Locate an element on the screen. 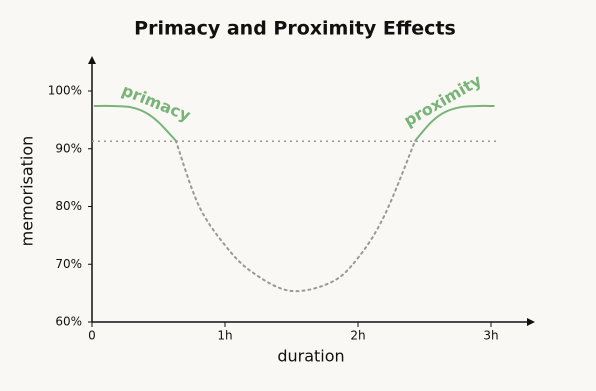  x-tick-label: 1h is located at coordinates (224, 336).